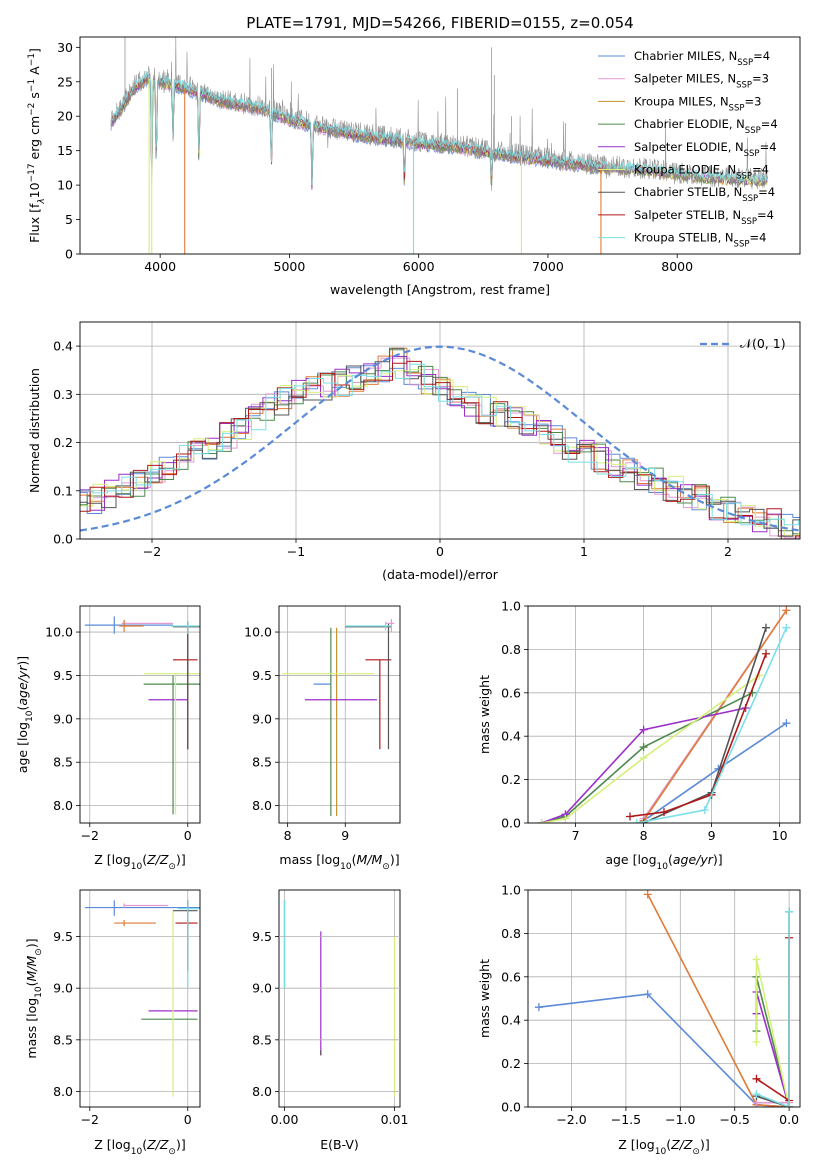 The width and height of the screenshot is (819, 1170). What do you see at coordinates (685, 79) in the screenshot?
I see `legend-name: Salpeter MILES, N` at bounding box center [685, 79].